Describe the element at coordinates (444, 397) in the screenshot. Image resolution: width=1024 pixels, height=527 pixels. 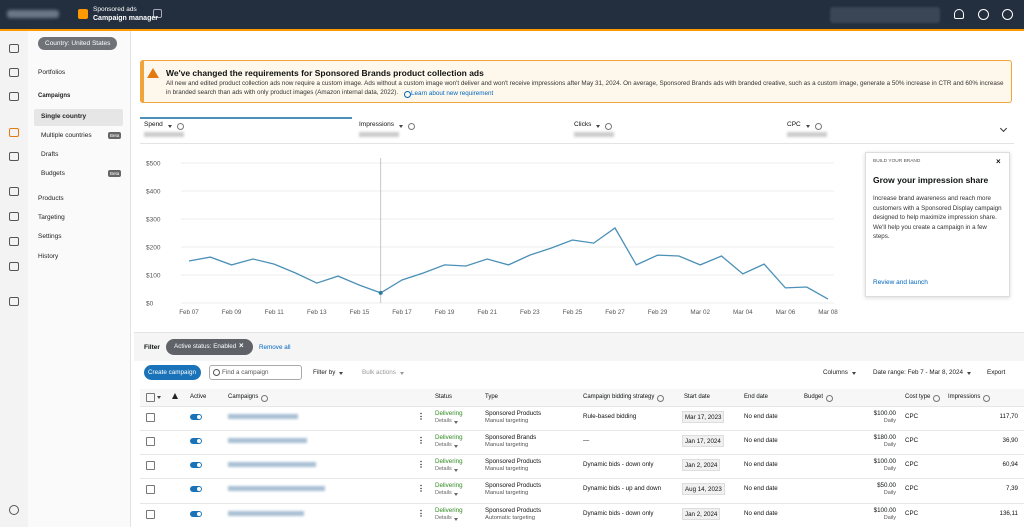
I see `column-header: Status` at that location.